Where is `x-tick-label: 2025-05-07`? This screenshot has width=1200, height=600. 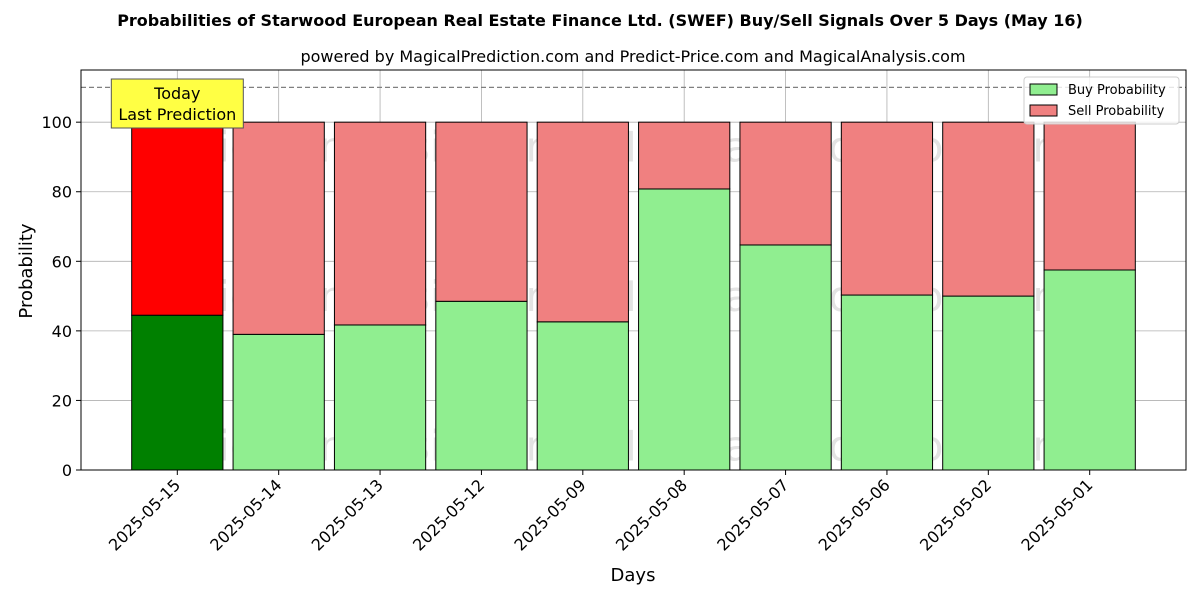
x-tick-label: 2025-05-07 is located at coordinates (752, 514).